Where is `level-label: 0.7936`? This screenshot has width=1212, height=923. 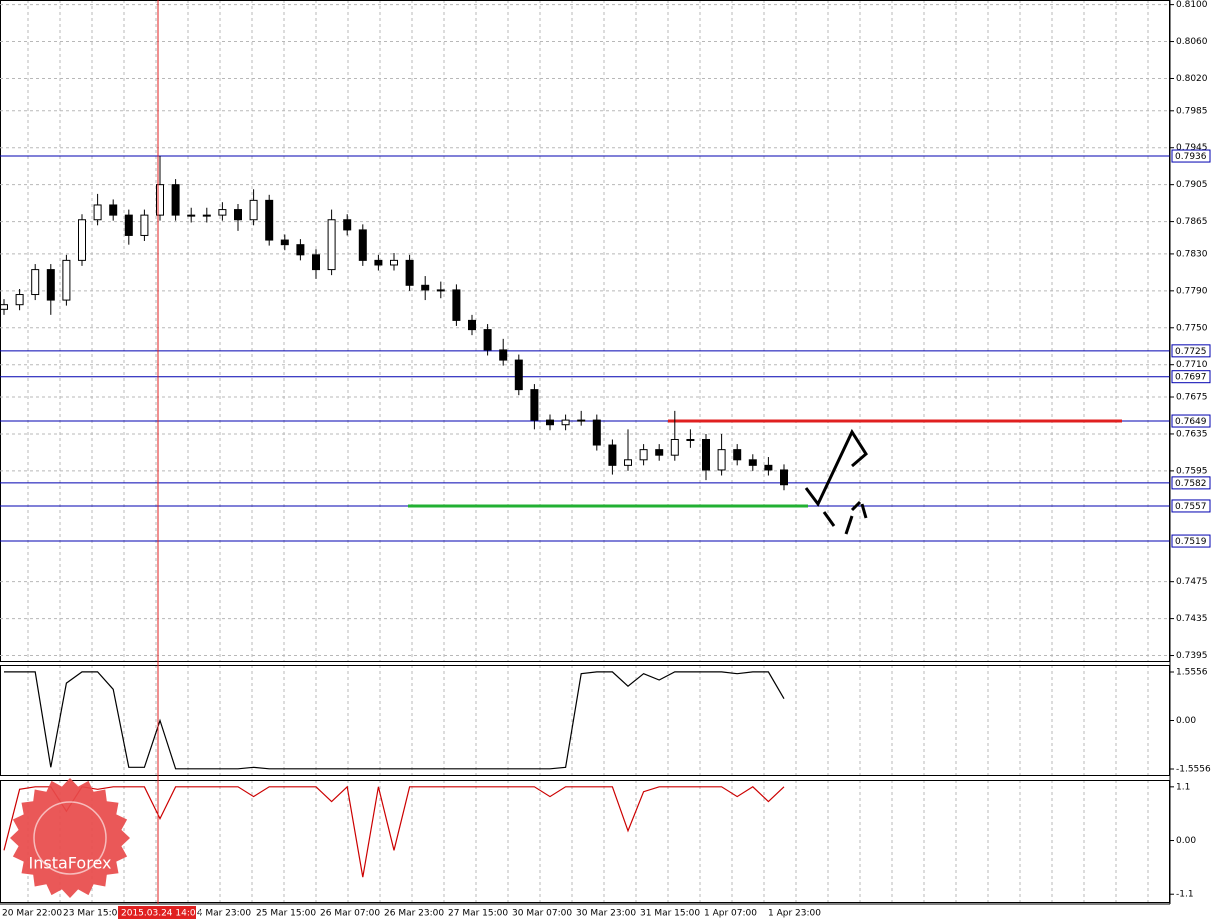 level-label: 0.7936 is located at coordinates (1191, 157).